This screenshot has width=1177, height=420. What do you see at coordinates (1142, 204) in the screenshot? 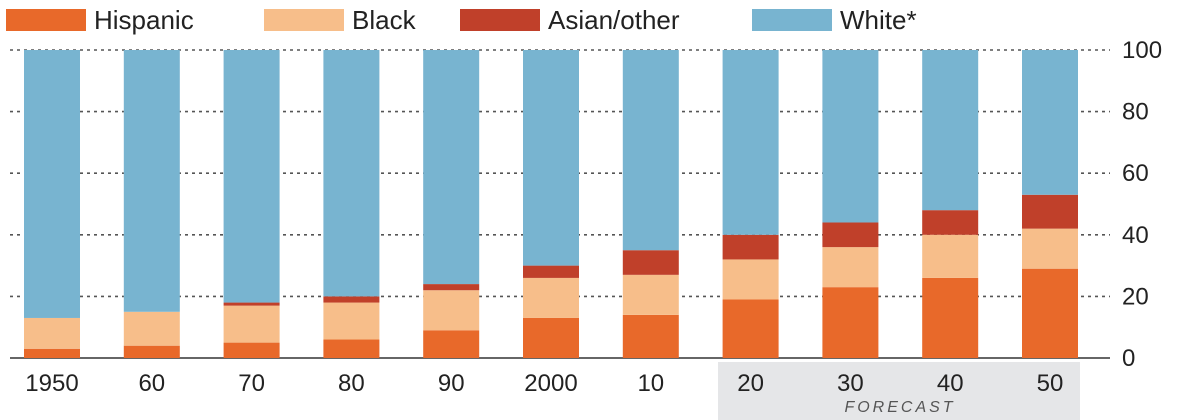
I see `y-axis: 0 20 40 60 80 100` at bounding box center [1142, 204].